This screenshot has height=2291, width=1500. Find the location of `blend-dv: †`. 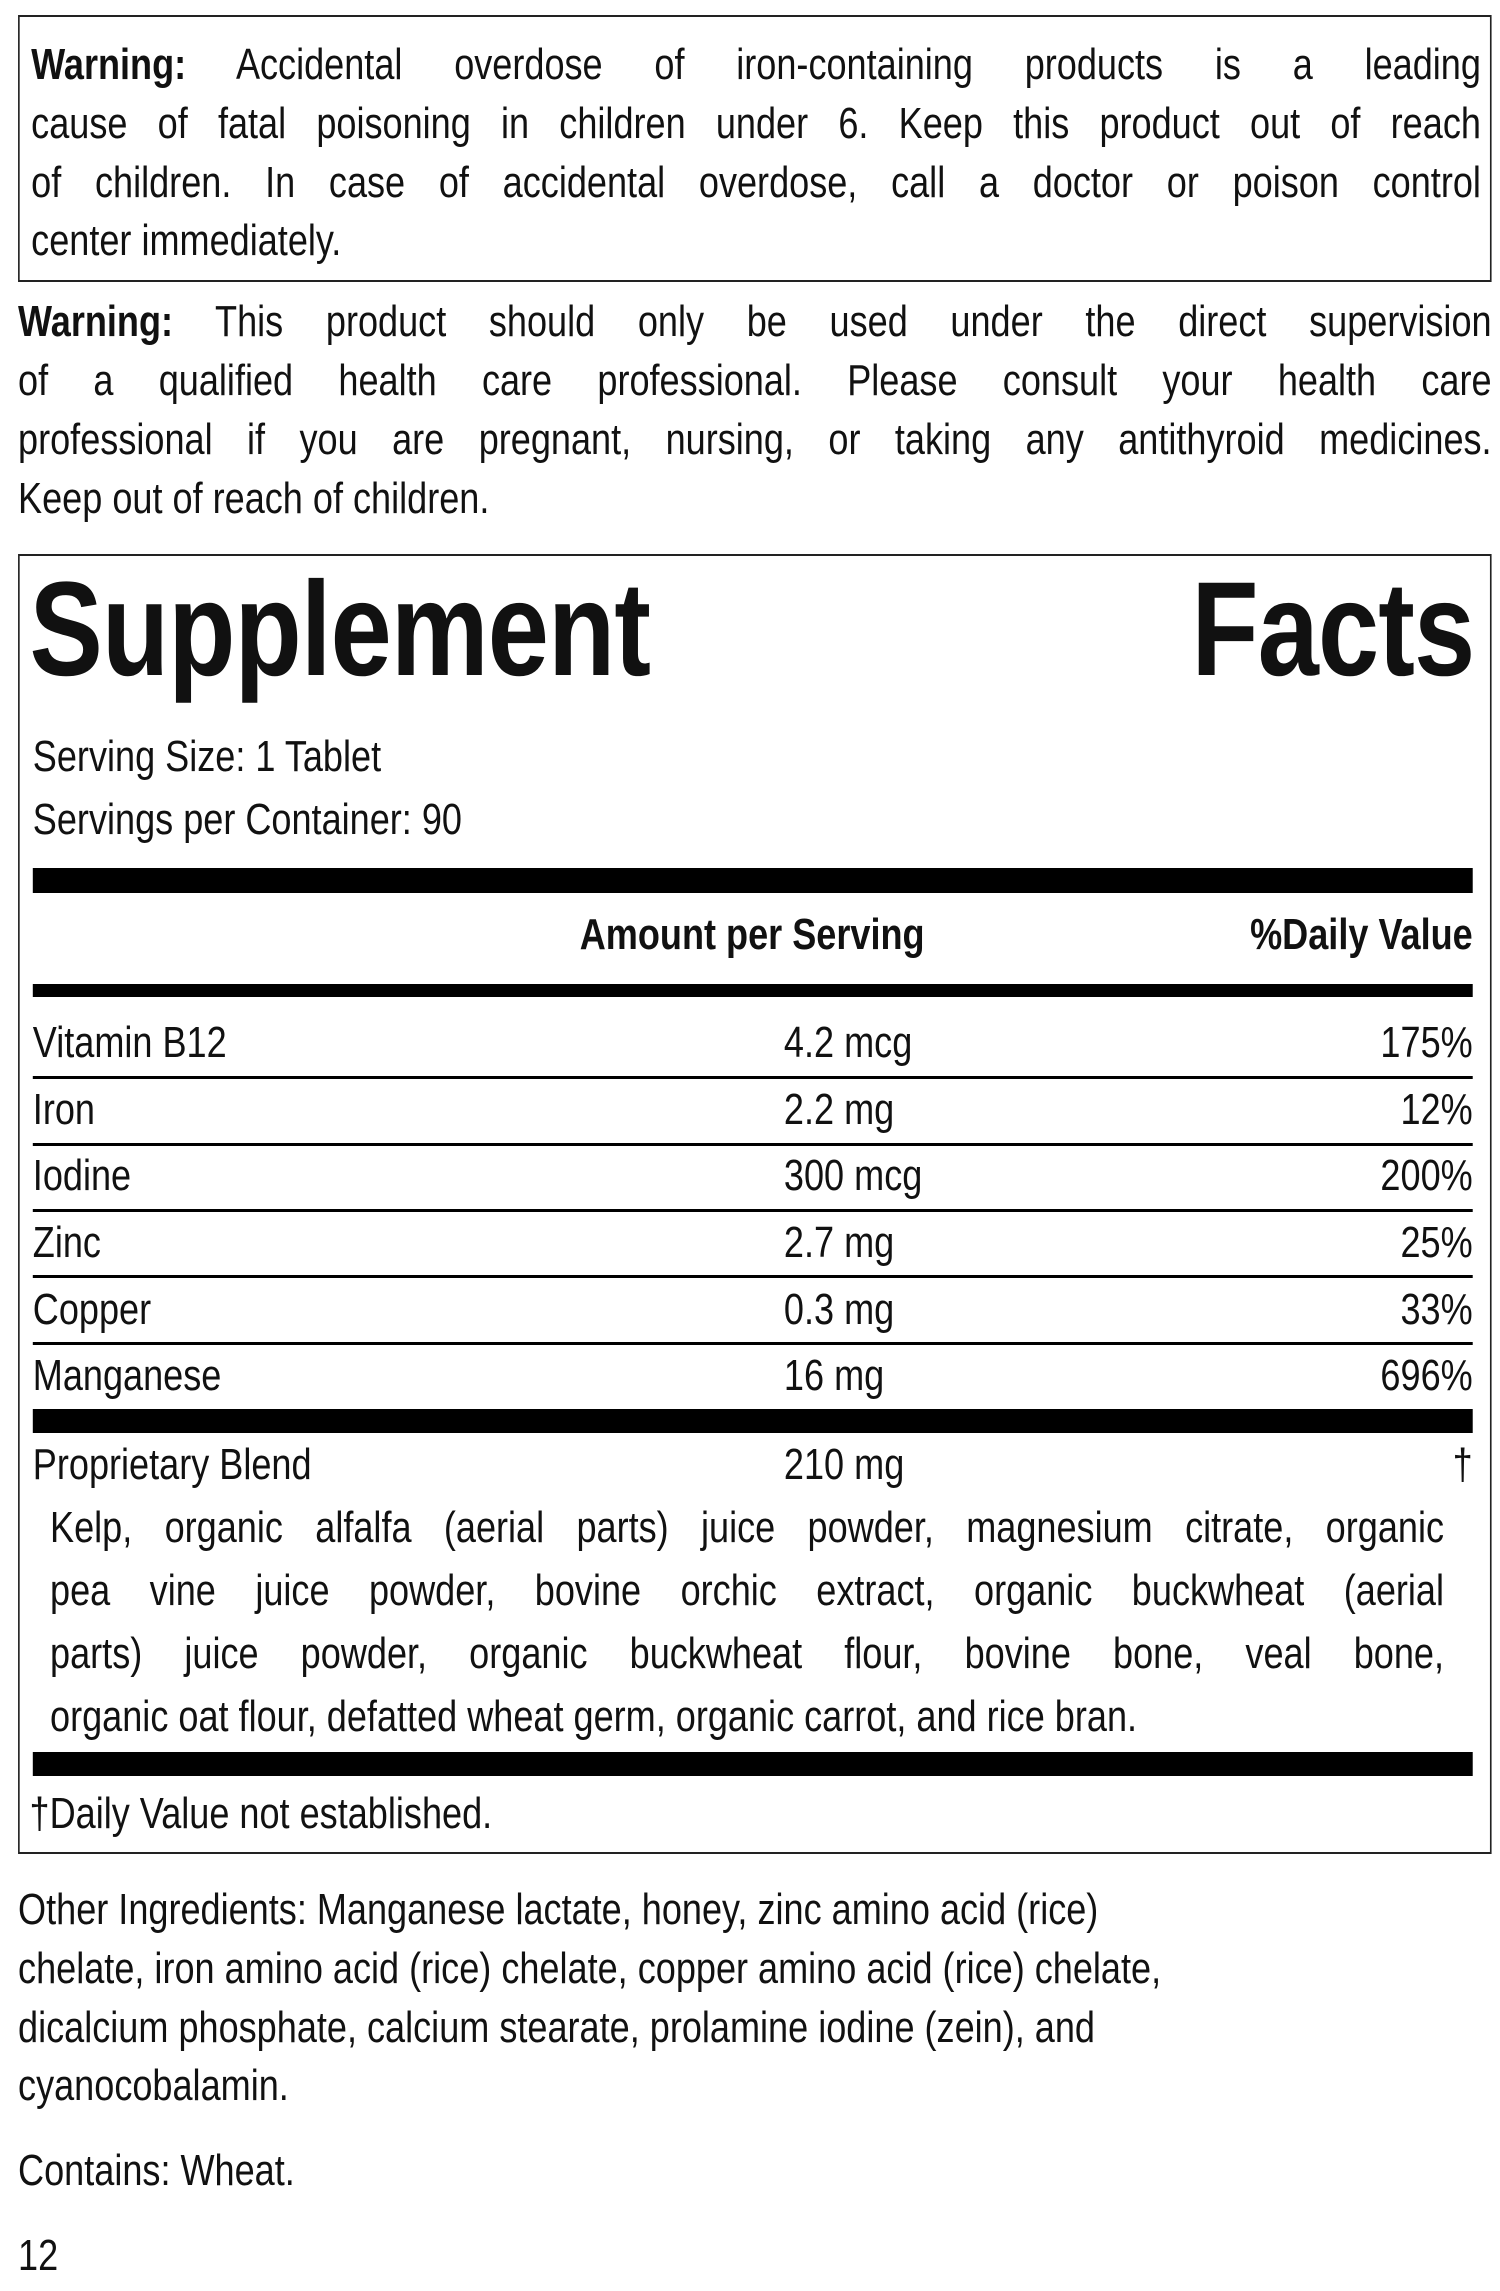

blend-dv: † is located at coordinates (1462, 1464).